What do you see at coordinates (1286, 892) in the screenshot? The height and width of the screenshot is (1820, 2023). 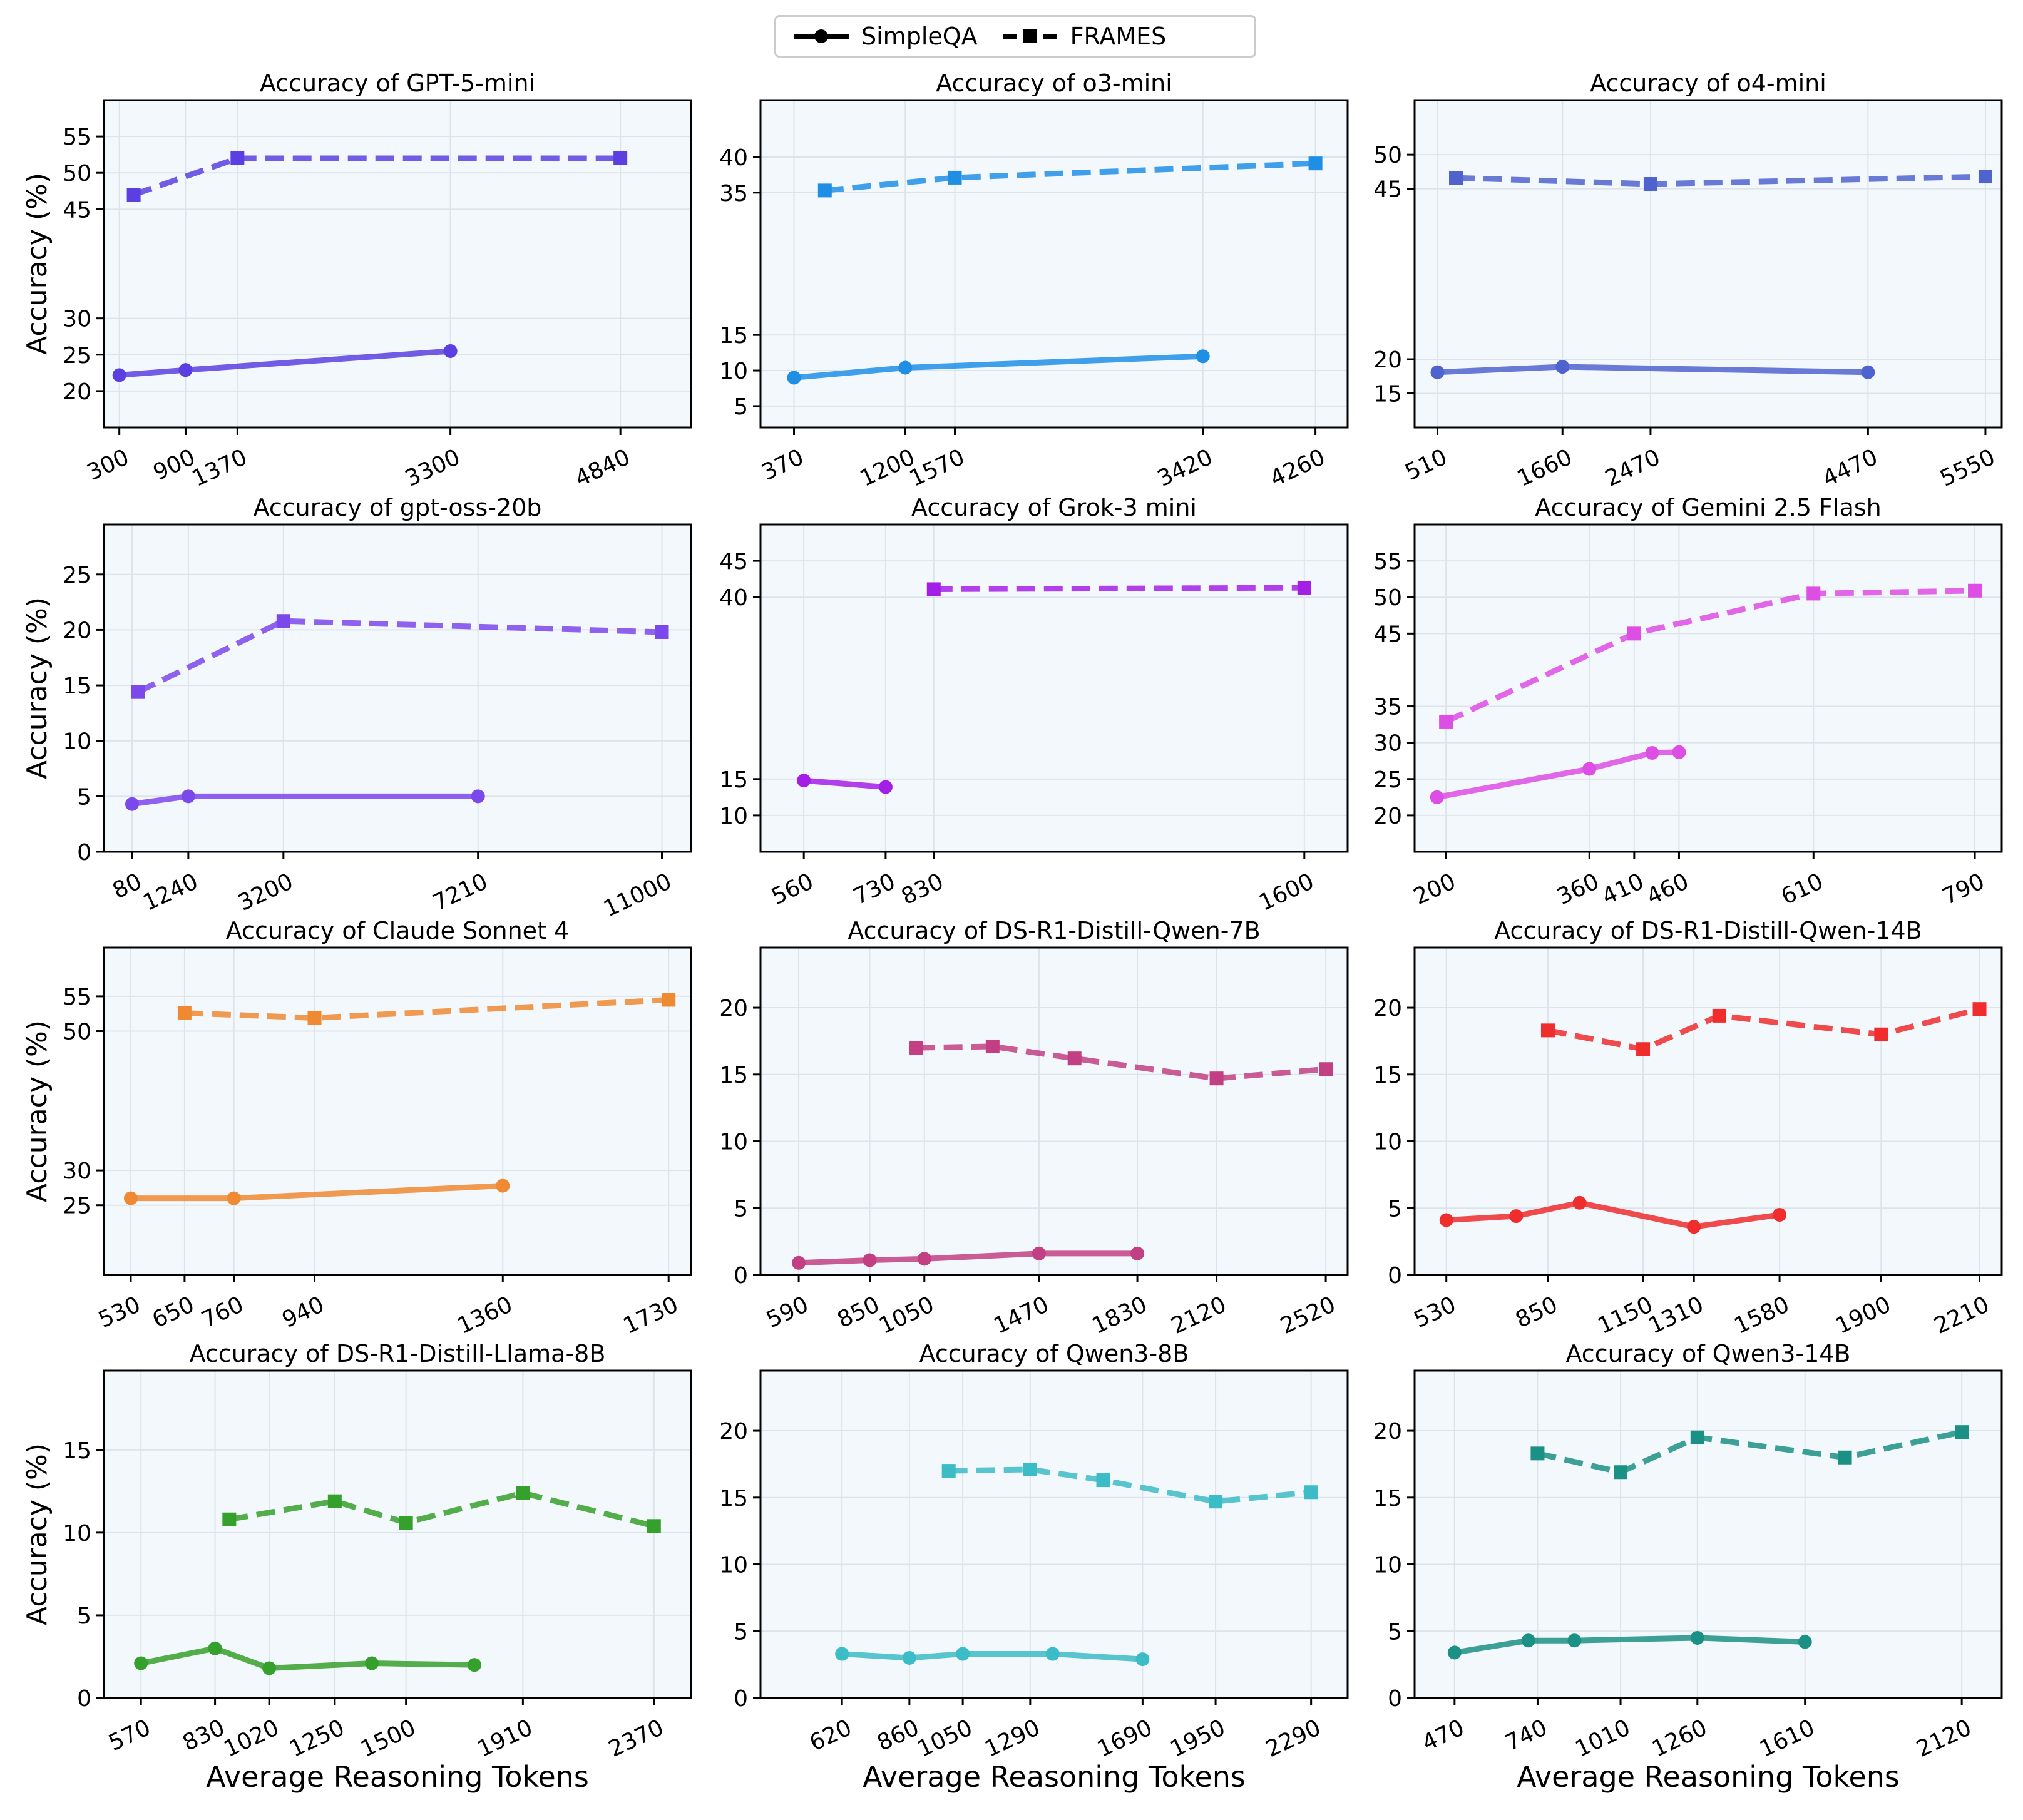 I see `x-tick-label: 1600` at bounding box center [1286, 892].